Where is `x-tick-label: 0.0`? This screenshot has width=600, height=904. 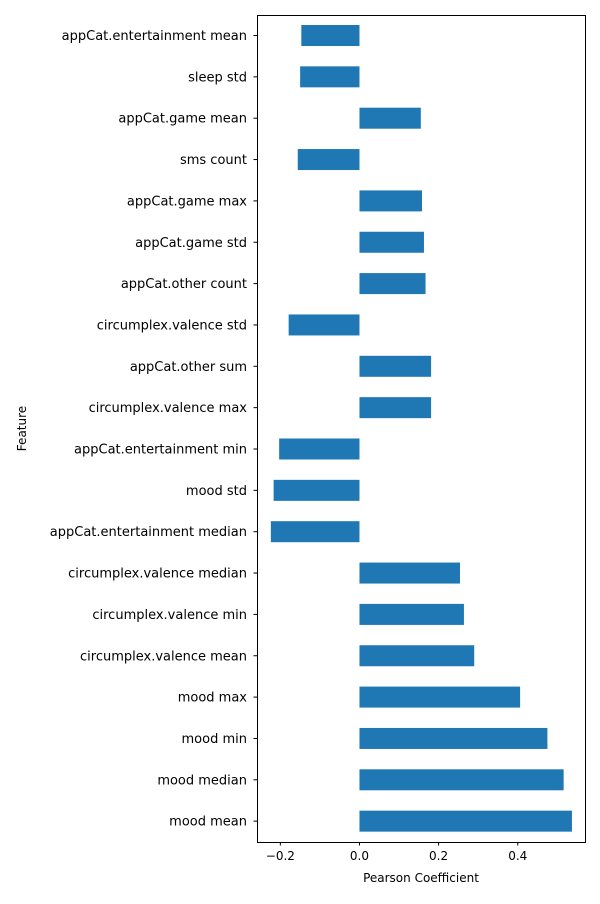
x-tick-label: 0.0 is located at coordinates (359, 856).